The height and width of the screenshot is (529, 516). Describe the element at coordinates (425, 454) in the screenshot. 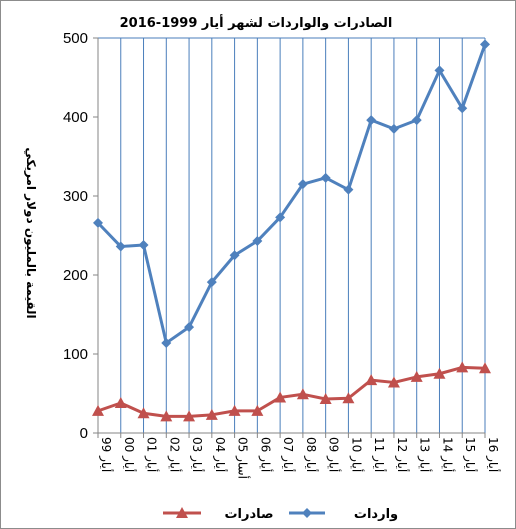

I see `x-tick-label: أيار 13` at that location.